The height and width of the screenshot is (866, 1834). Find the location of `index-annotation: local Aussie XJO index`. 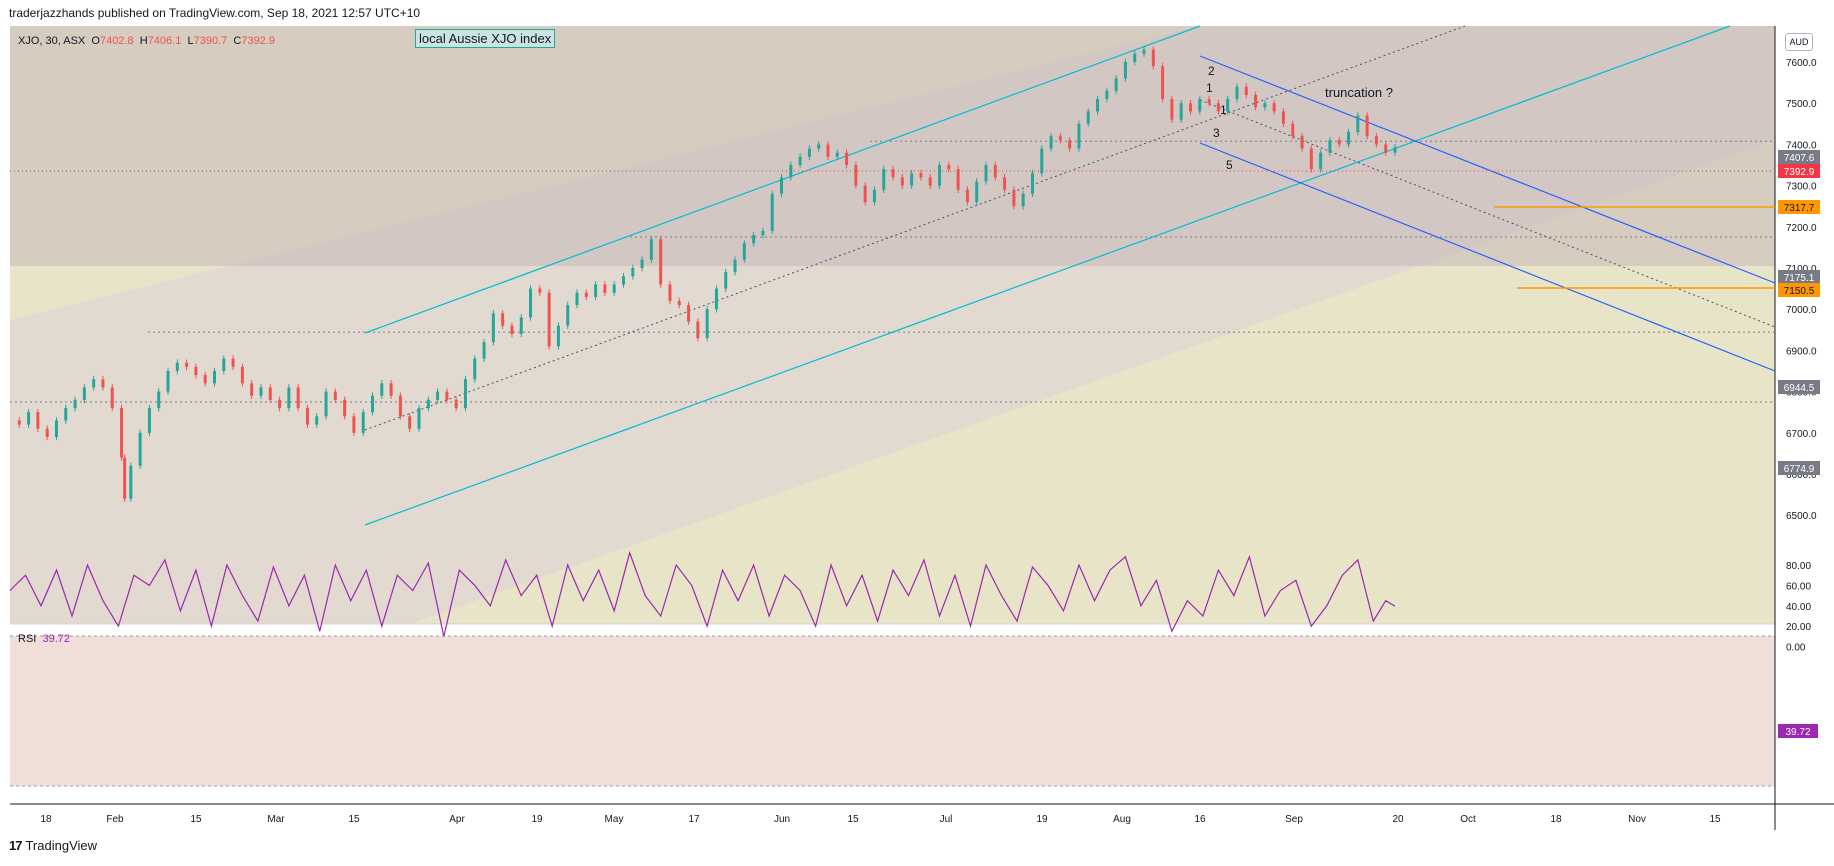

index-annotation: local Aussie XJO index is located at coordinates (485, 38).